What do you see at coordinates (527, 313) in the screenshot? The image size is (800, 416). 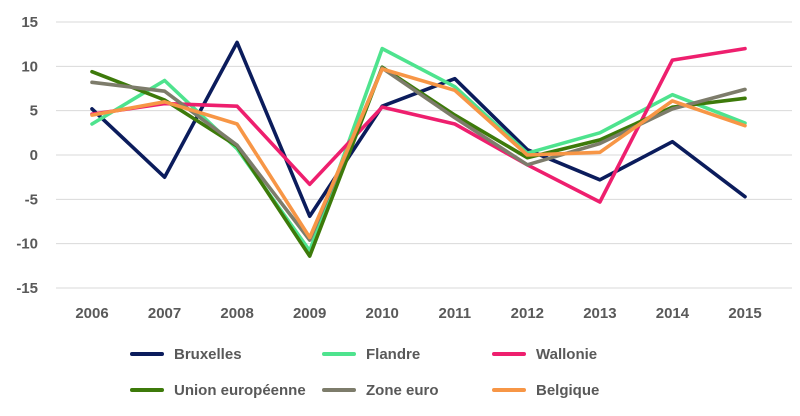 I see `x-tick-label: 2012` at bounding box center [527, 313].